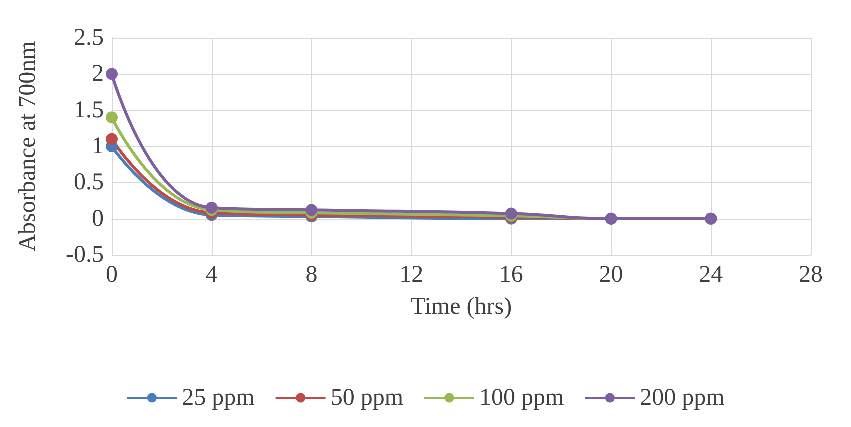 The image size is (851, 427). Describe the element at coordinates (98, 147) in the screenshot. I see `y-tick-label: 1` at that location.